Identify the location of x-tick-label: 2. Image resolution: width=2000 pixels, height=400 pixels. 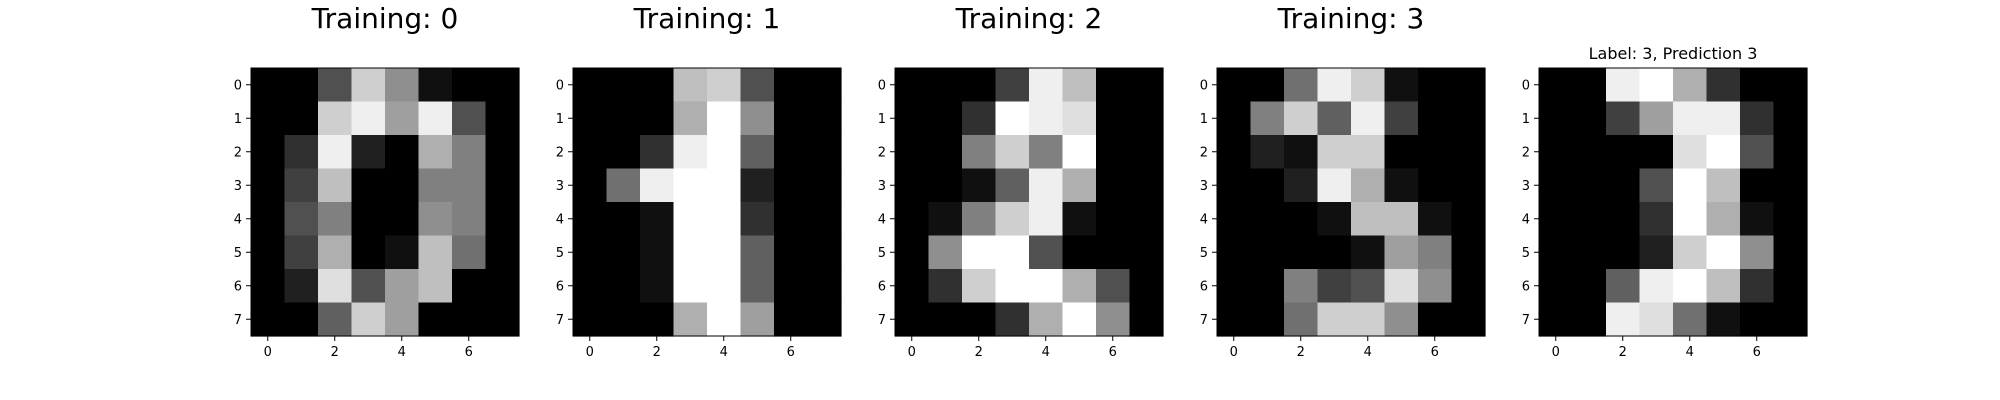
(1623, 352).